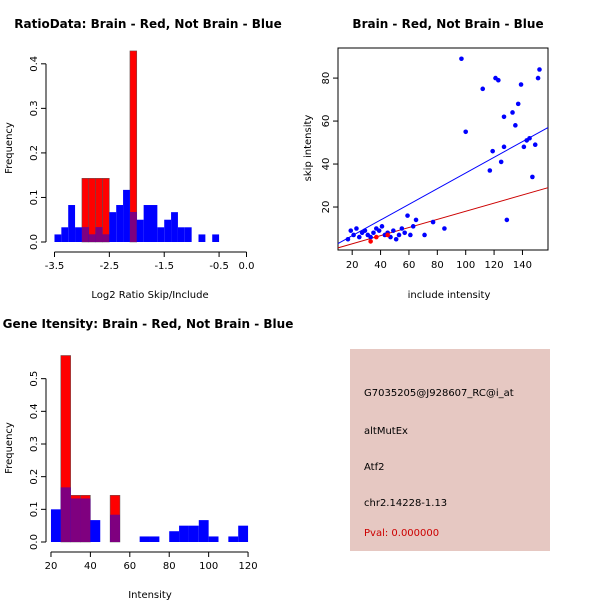 Image resolution: width=600 pixels, height=600 pixels. What do you see at coordinates (386, 431) in the screenshot?
I see `event-type-text: altMutEx` at bounding box center [386, 431].